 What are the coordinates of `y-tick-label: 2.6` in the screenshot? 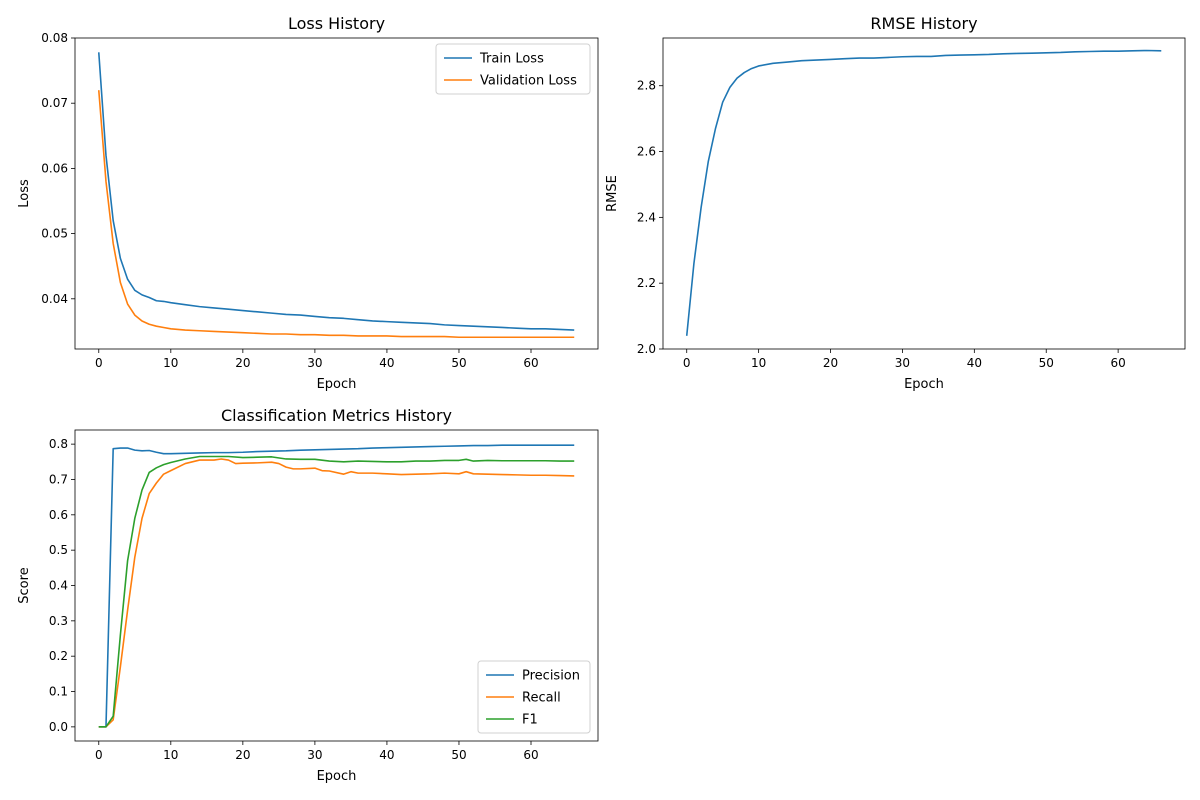 It's located at (646, 152).